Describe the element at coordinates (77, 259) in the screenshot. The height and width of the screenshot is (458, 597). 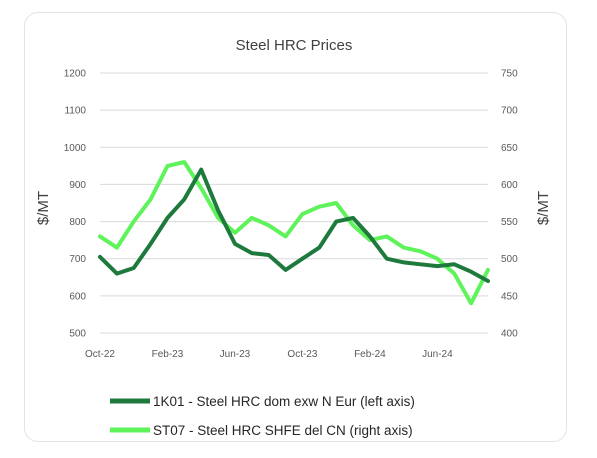
I see `left-tick-label: 700` at that location.